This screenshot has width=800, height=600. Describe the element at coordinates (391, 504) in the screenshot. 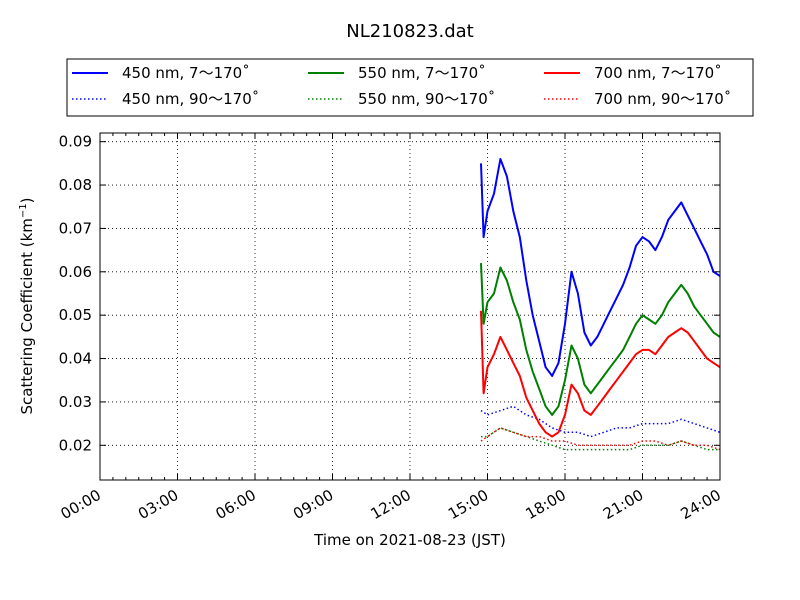

I see `x-tick-label: 12:00` at that location.